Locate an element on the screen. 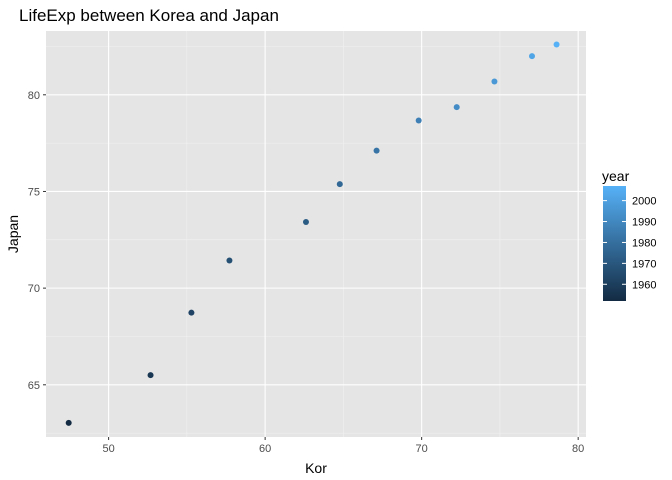 This screenshot has height=480, width=672. legend-colorbar is located at coordinates (614, 243).